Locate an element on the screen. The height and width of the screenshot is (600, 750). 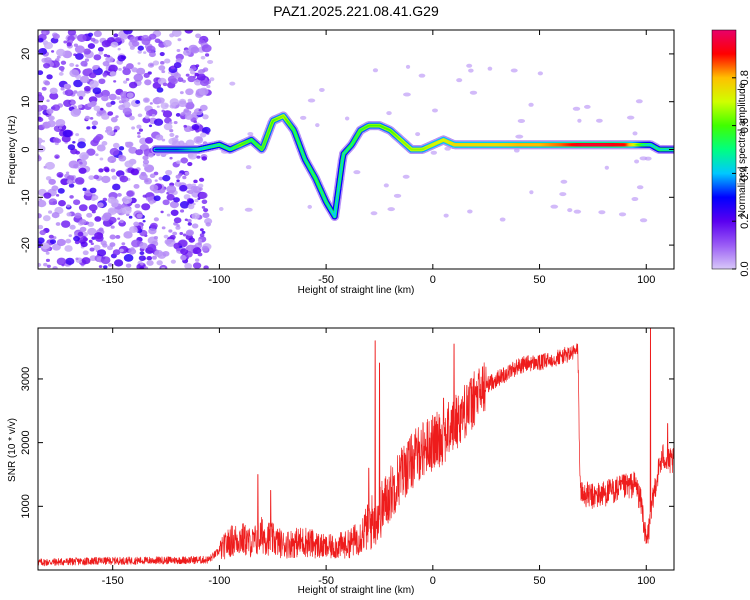
x-tick-label: 100 is located at coordinates (646, 581).